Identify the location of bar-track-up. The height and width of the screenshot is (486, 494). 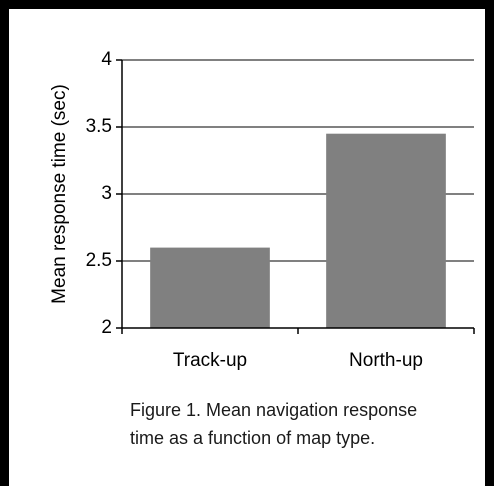
(210, 287).